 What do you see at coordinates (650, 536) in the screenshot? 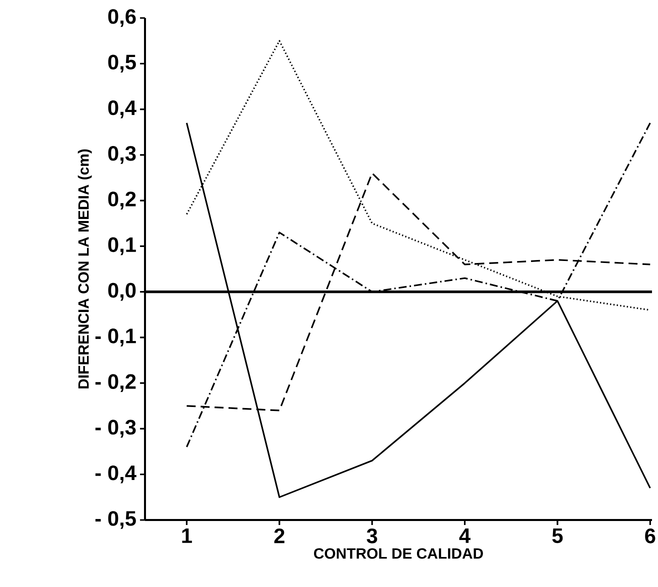
I see `x-tick-label: 6` at bounding box center [650, 536].